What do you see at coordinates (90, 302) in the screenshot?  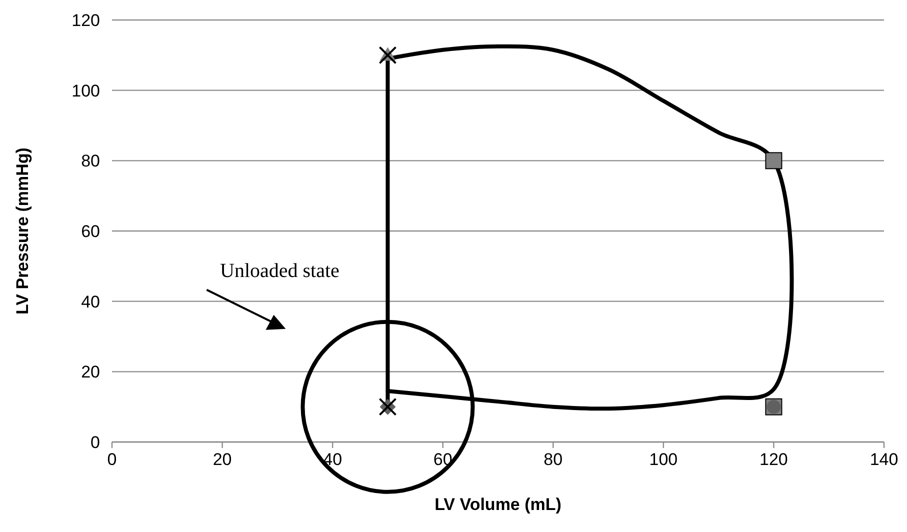 I see `y-tick-label: 40` at bounding box center [90, 302].